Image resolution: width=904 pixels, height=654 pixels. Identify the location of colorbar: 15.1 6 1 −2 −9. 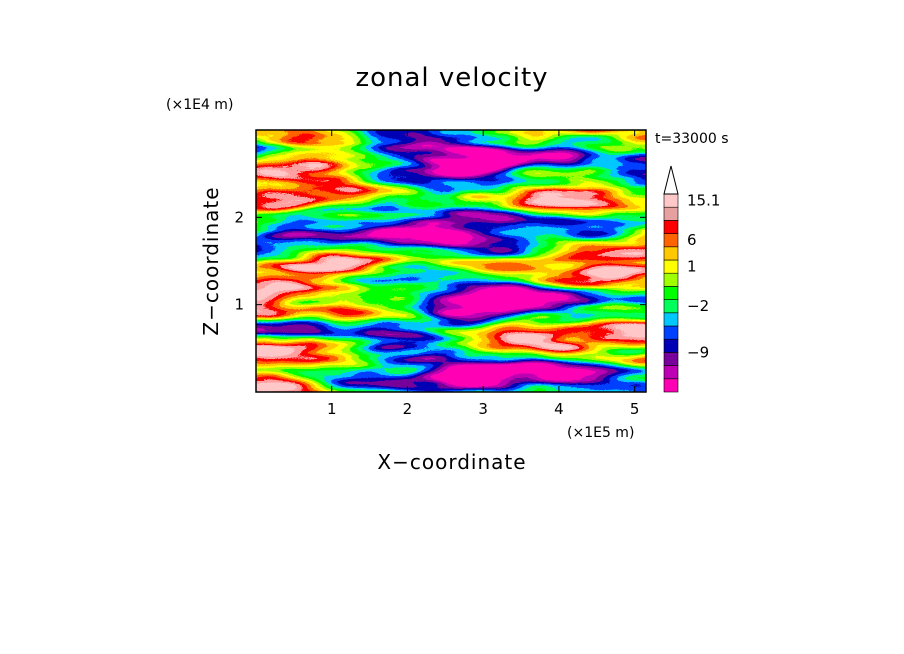
(691, 279).